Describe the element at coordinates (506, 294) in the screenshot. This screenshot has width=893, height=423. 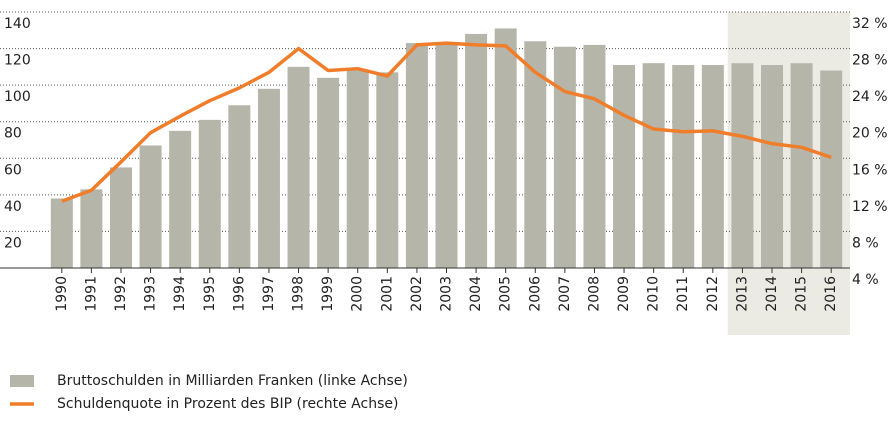
I see `x-tick-label: 2005` at that location.